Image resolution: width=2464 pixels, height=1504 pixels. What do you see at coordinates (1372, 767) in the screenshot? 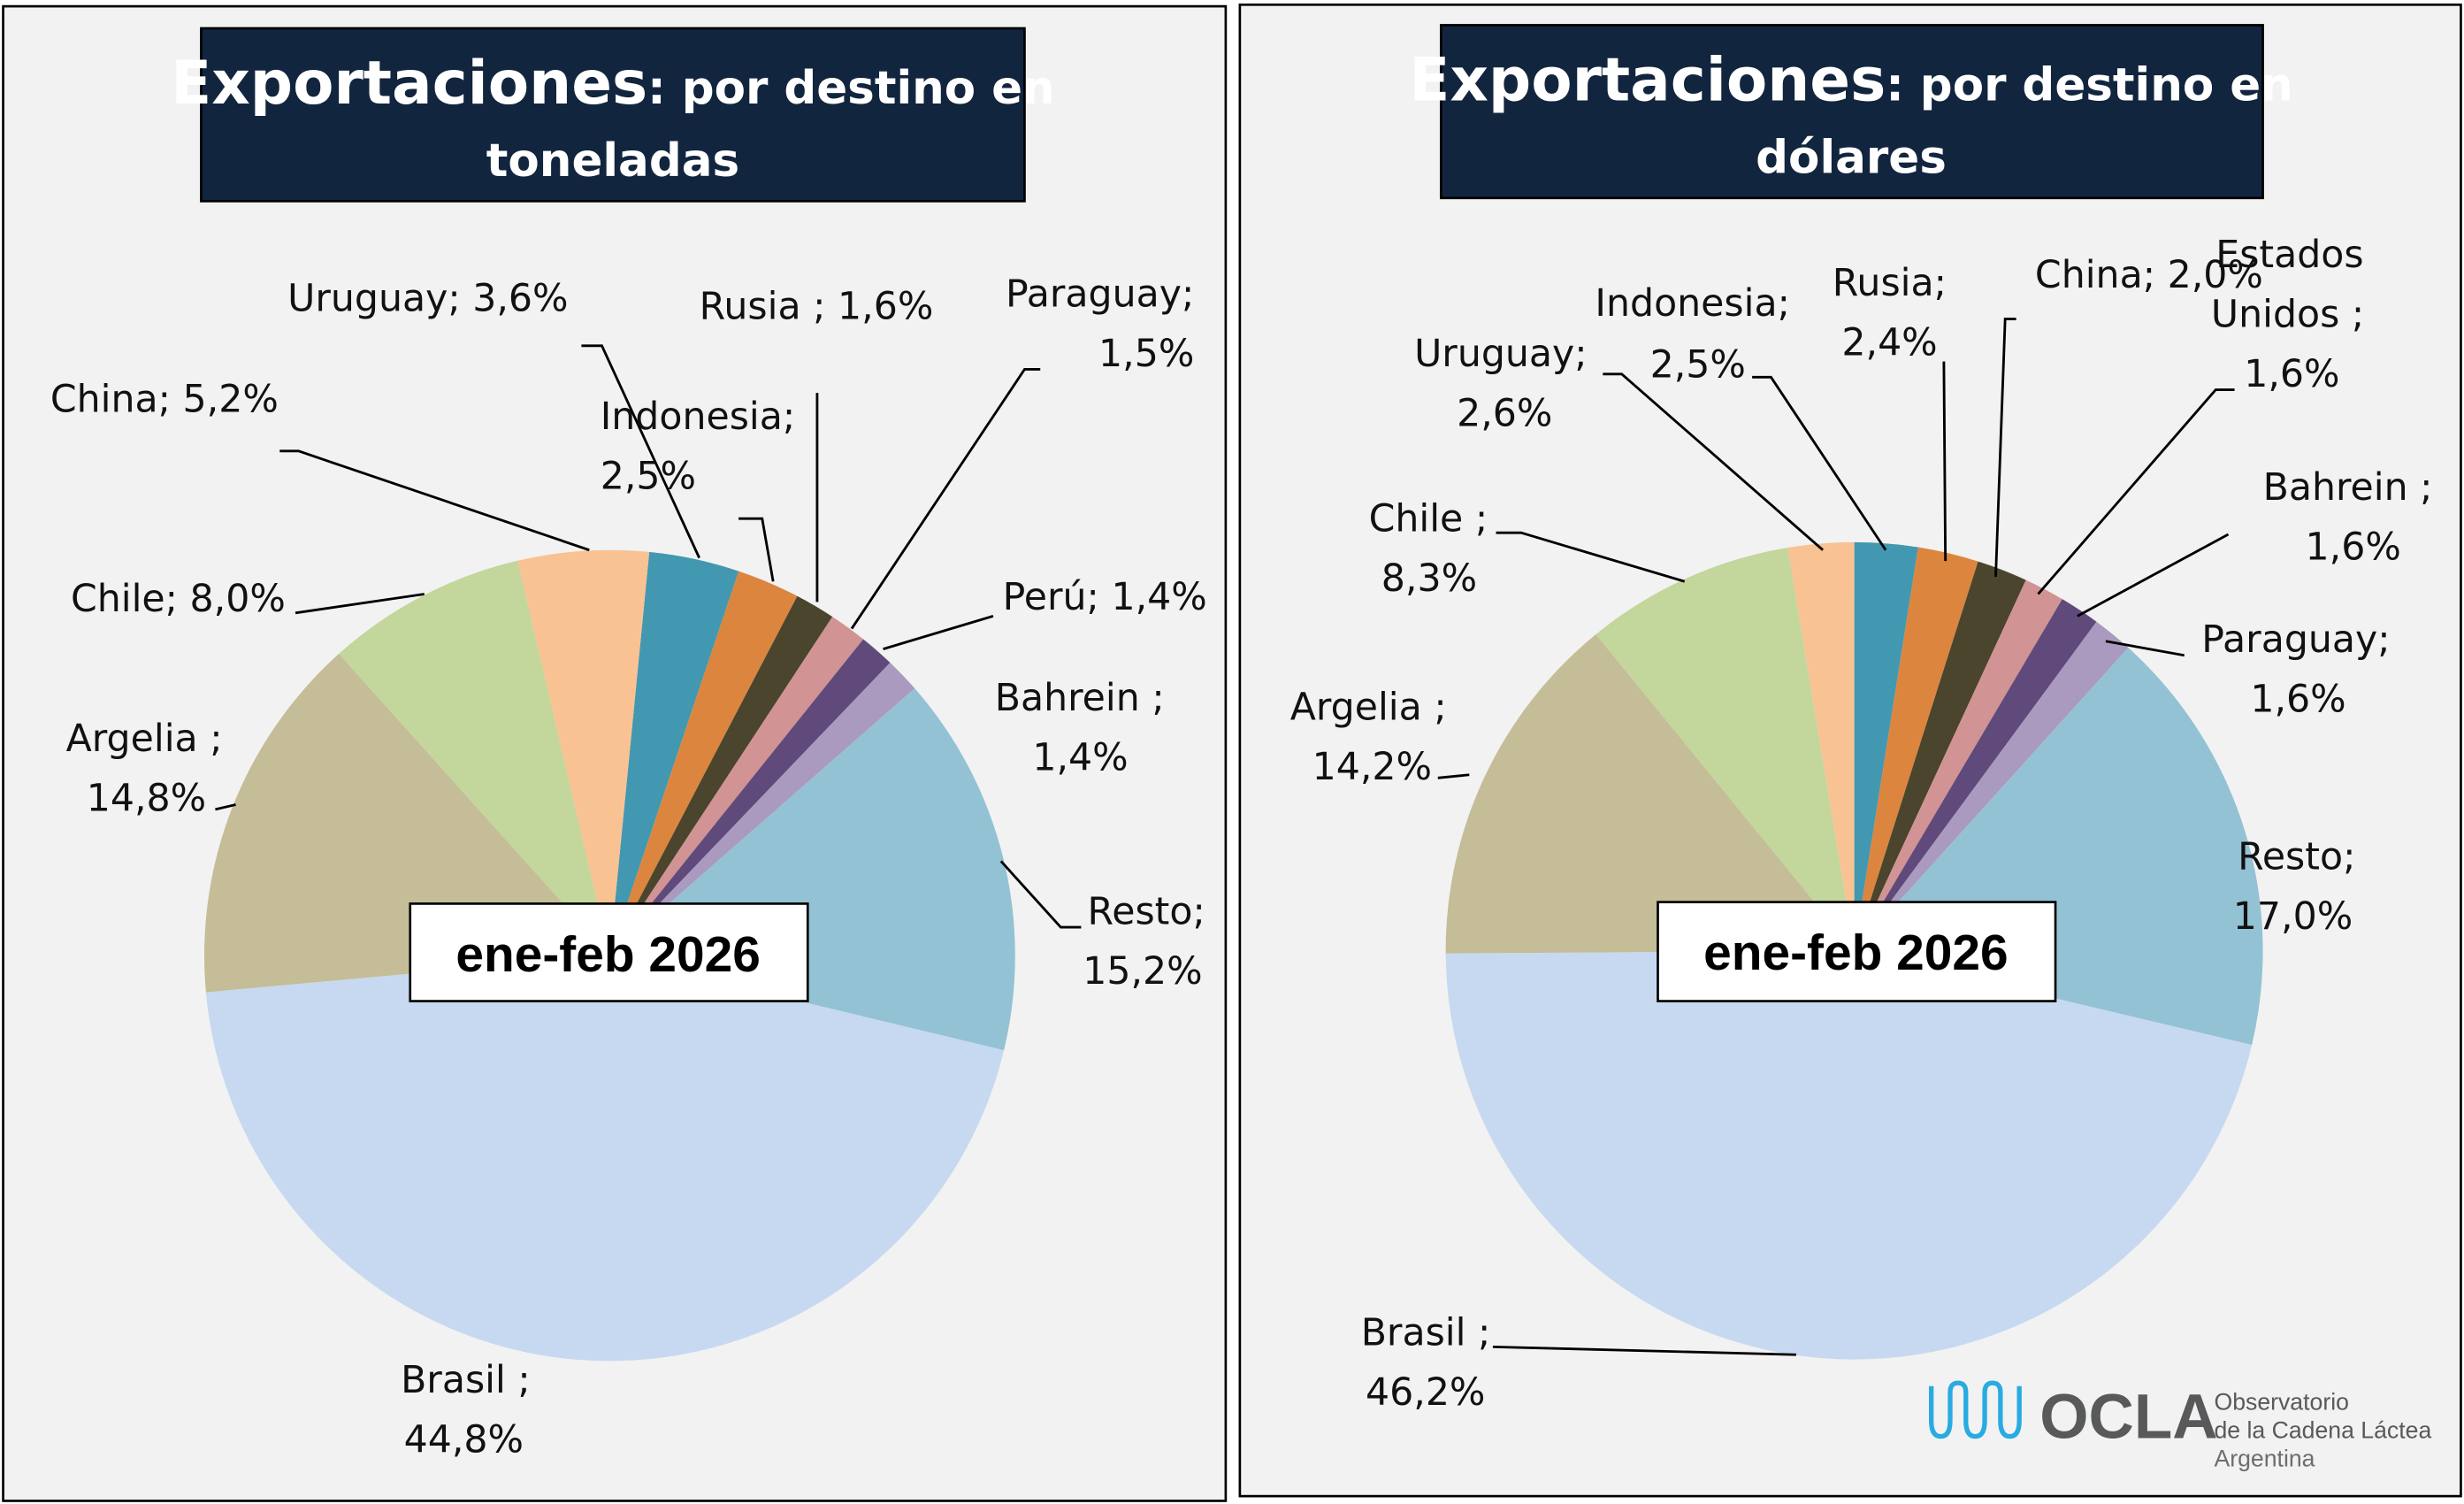
I see `data-label-argelia: 14,2%` at bounding box center [1372, 767].